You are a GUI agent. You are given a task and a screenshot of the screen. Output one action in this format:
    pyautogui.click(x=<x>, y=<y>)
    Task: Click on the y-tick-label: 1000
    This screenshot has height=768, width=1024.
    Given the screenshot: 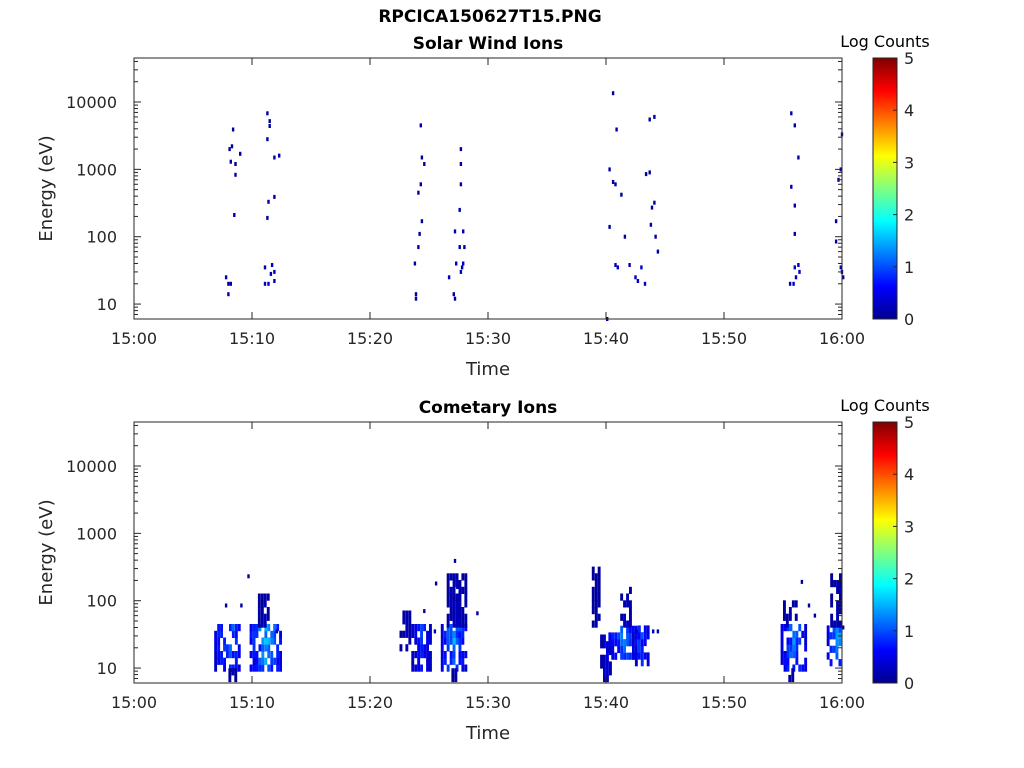 What is the action you would take?
    pyautogui.click(x=96, y=169)
    